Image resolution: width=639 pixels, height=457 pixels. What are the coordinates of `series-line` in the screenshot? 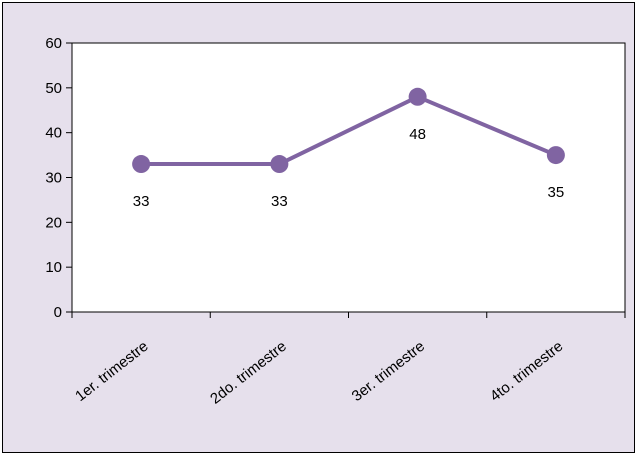 It's located at (349, 130).